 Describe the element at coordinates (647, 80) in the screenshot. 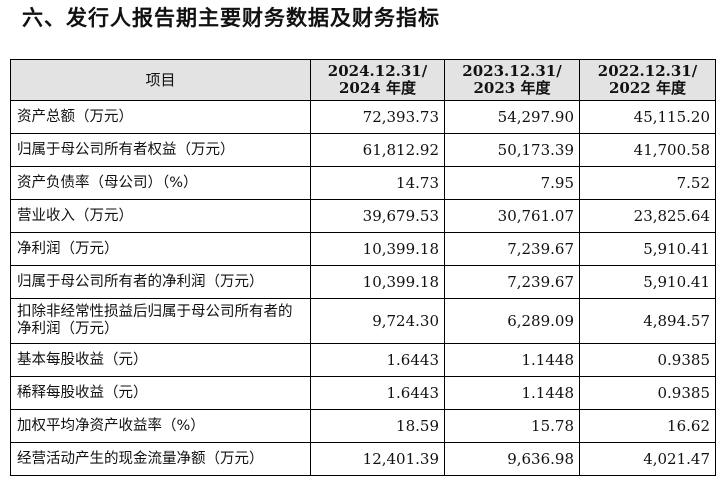

I see `header-period-2022: 2022.12.31/2022 年度` at that location.